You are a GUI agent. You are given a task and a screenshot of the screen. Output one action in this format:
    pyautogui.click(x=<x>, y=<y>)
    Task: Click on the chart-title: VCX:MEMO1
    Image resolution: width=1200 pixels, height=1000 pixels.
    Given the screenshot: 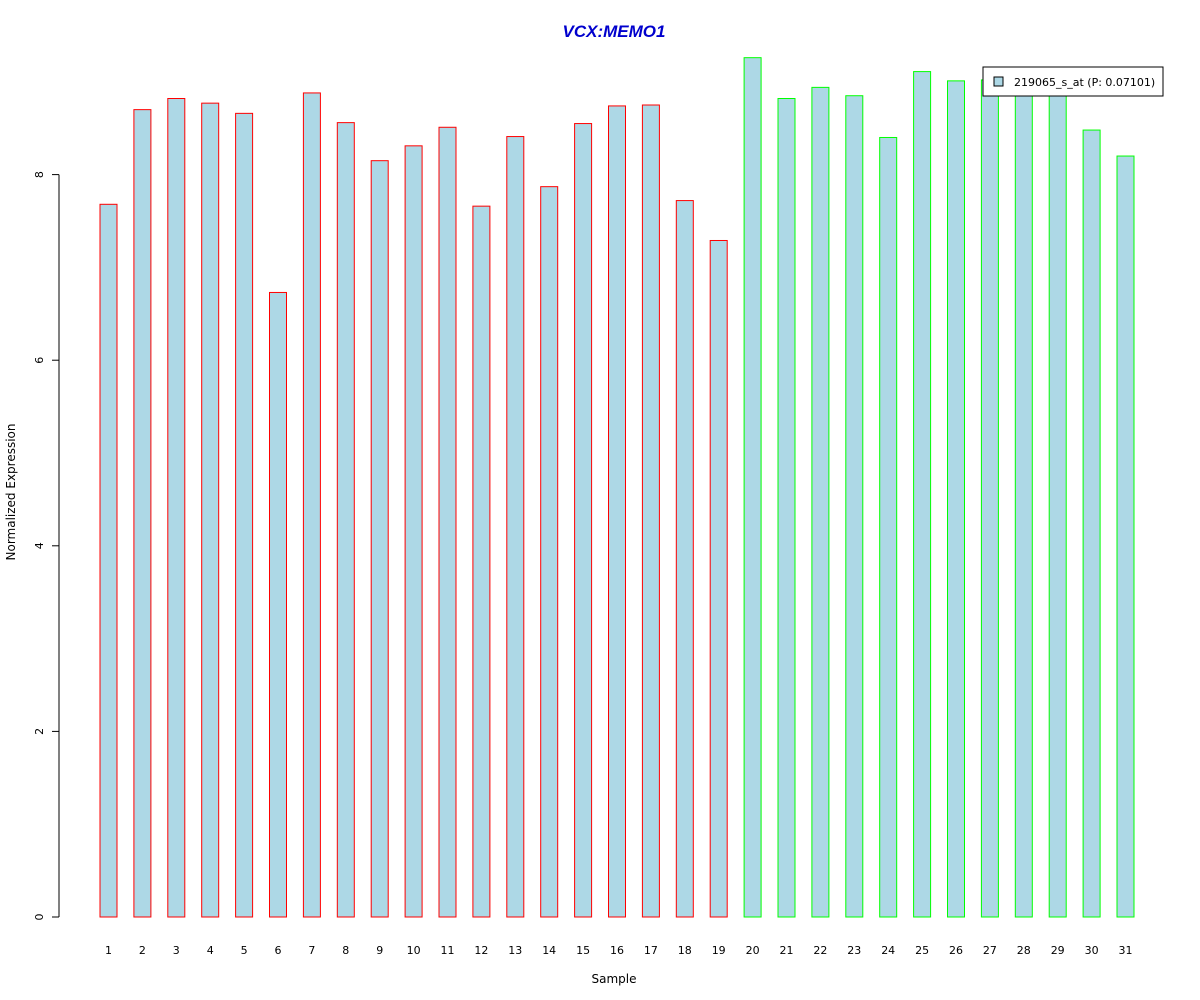 What is the action you would take?
    pyautogui.click(x=614, y=31)
    